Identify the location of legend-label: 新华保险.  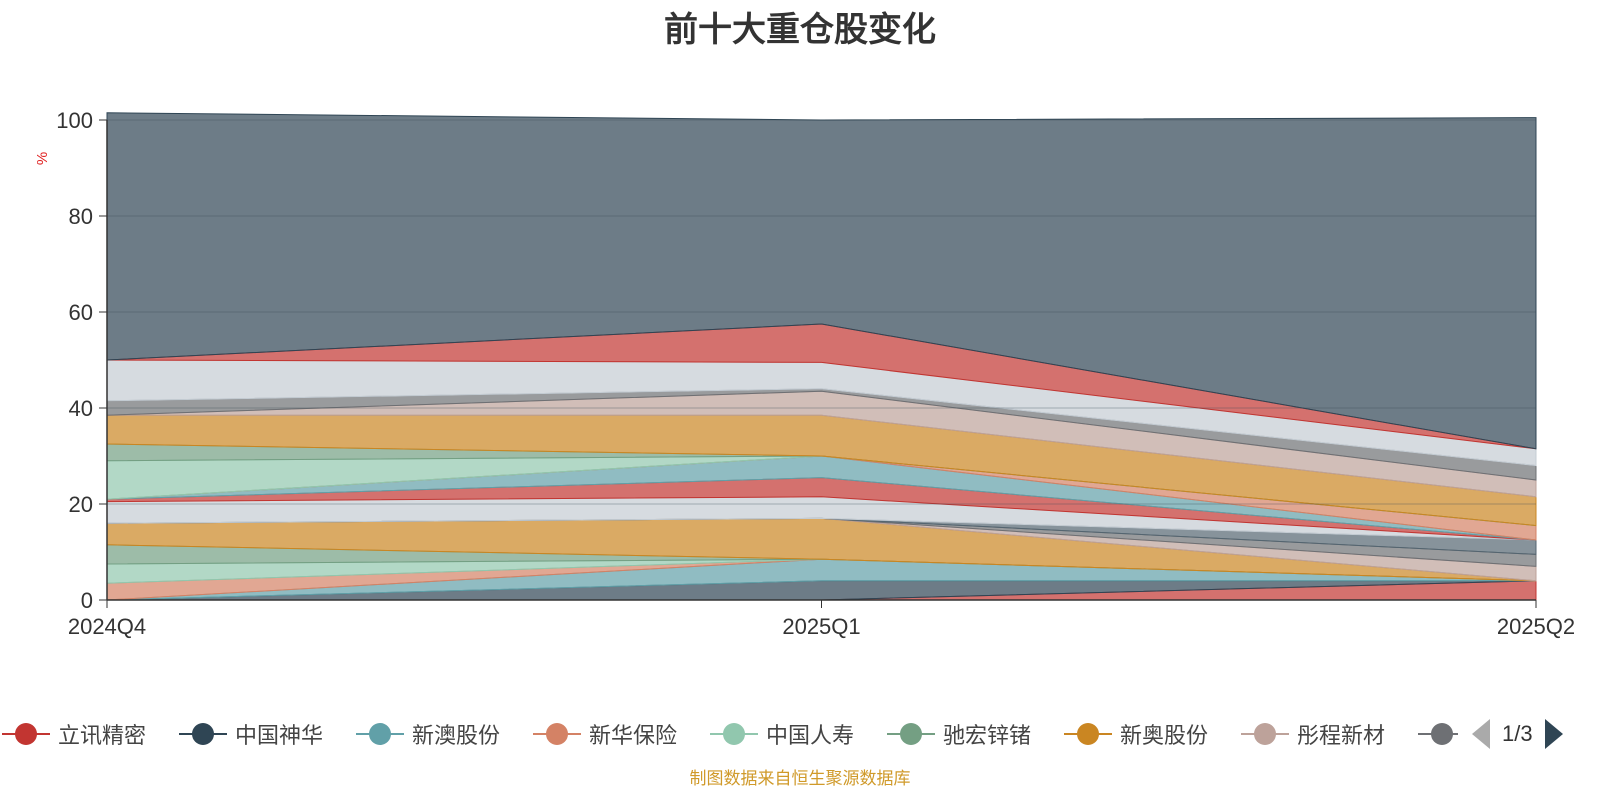
(633, 735).